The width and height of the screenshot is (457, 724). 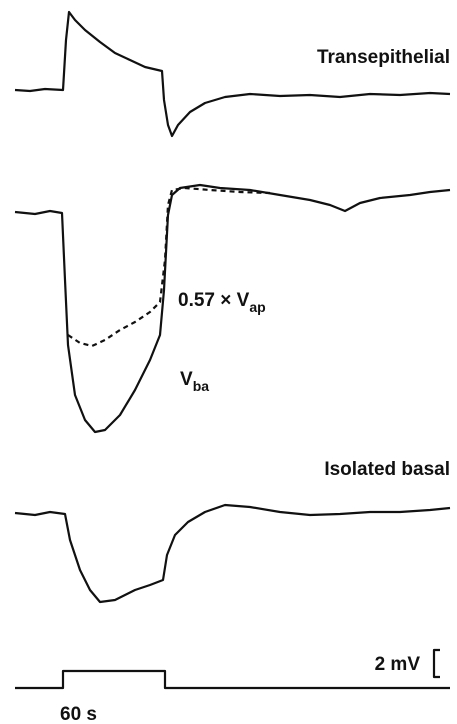 I want to click on label-subscript: ap, so click(x=257, y=307).